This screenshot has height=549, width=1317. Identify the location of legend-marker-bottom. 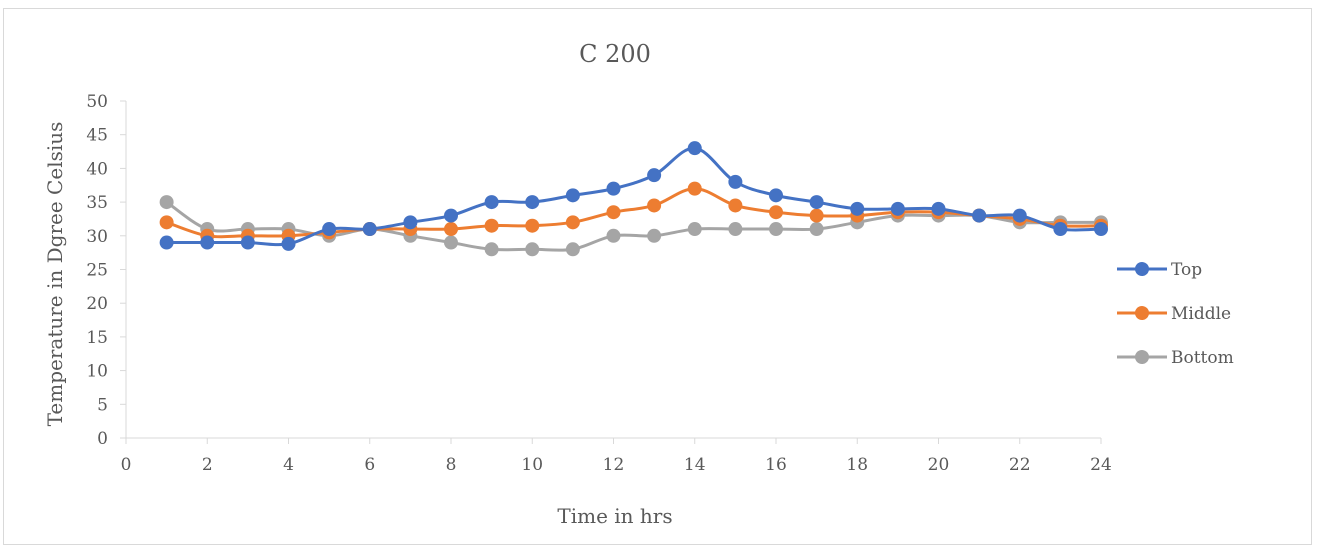
(1142, 357).